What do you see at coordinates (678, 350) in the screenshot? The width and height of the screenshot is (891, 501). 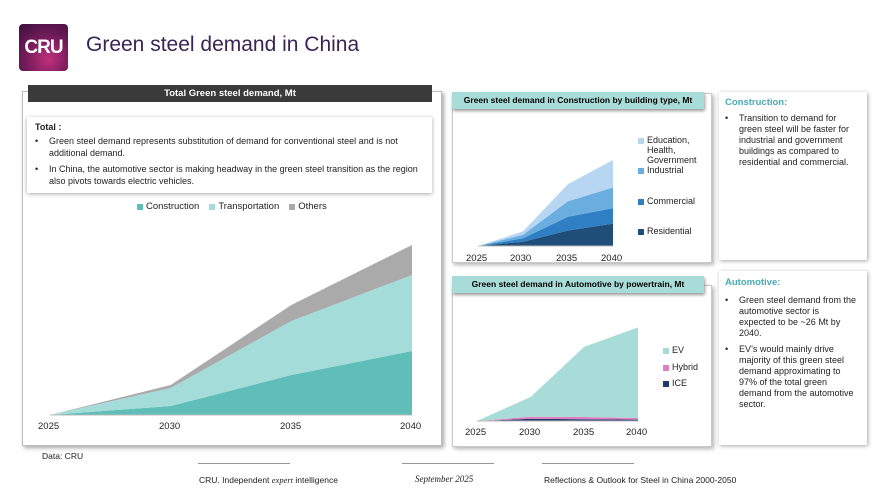 I see `legend-label: EV` at bounding box center [678, 350].